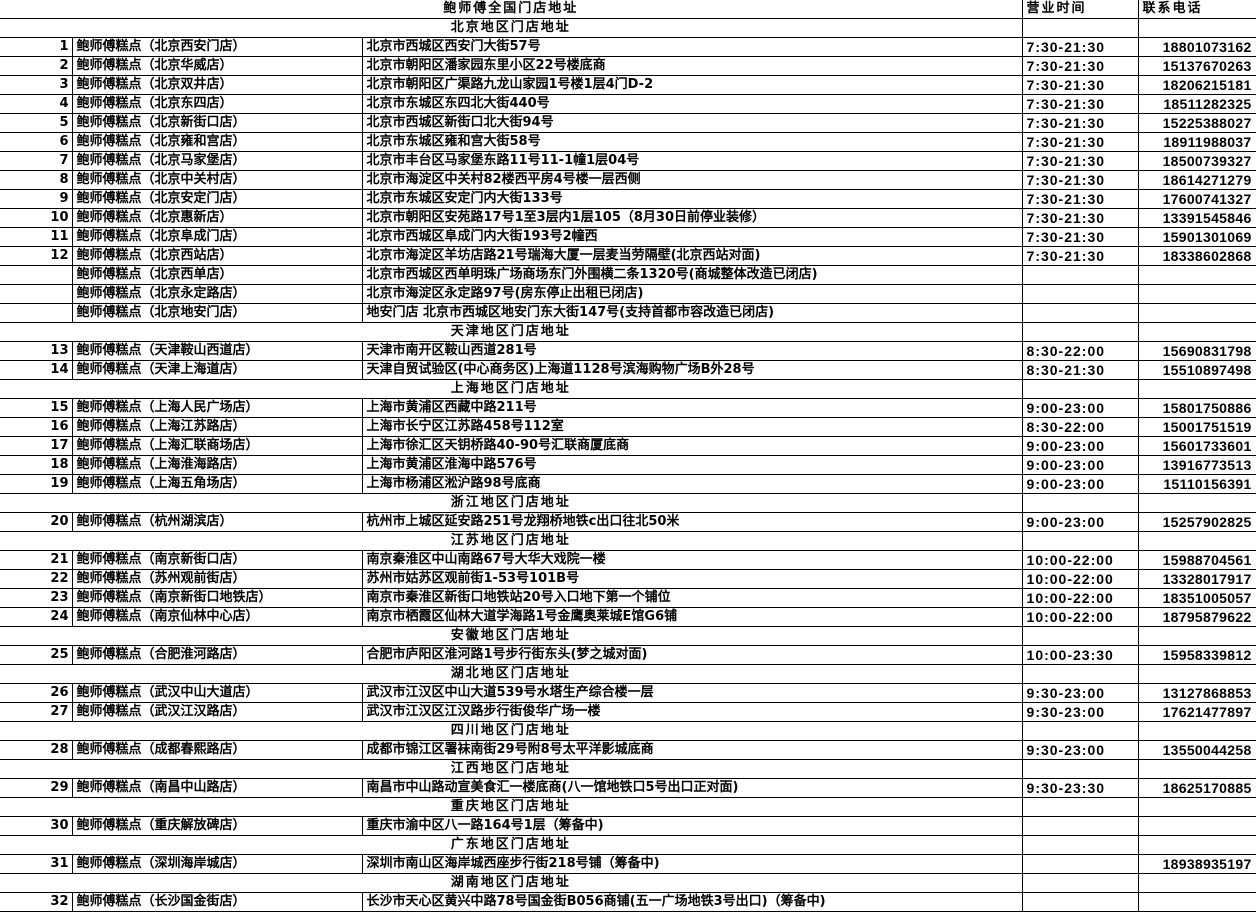  Describe the element at coordinates (36, 294) in the screenshot. I see `store-number` at that location.